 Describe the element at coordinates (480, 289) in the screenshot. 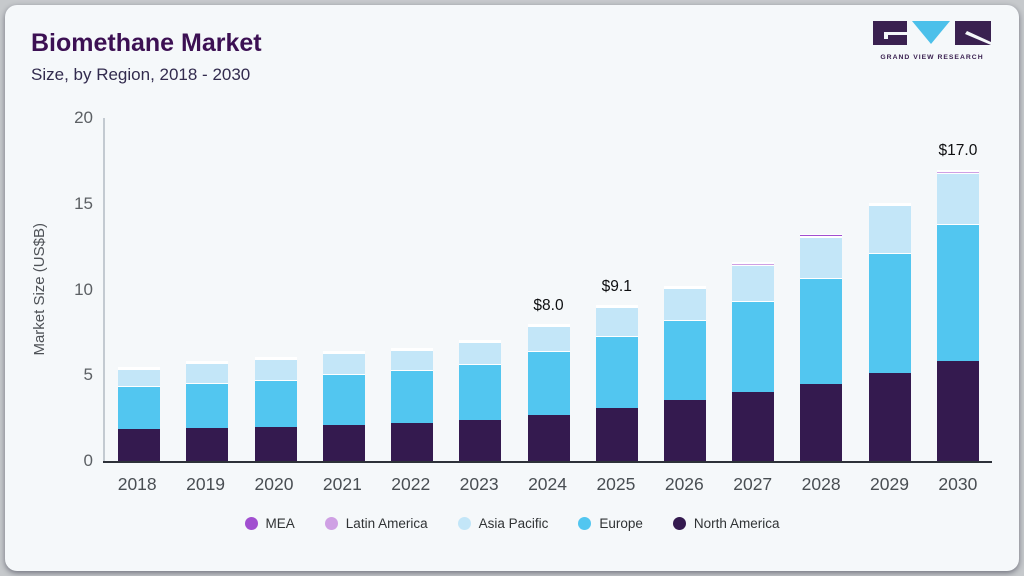

I see `bar-slot-2023` at that location.